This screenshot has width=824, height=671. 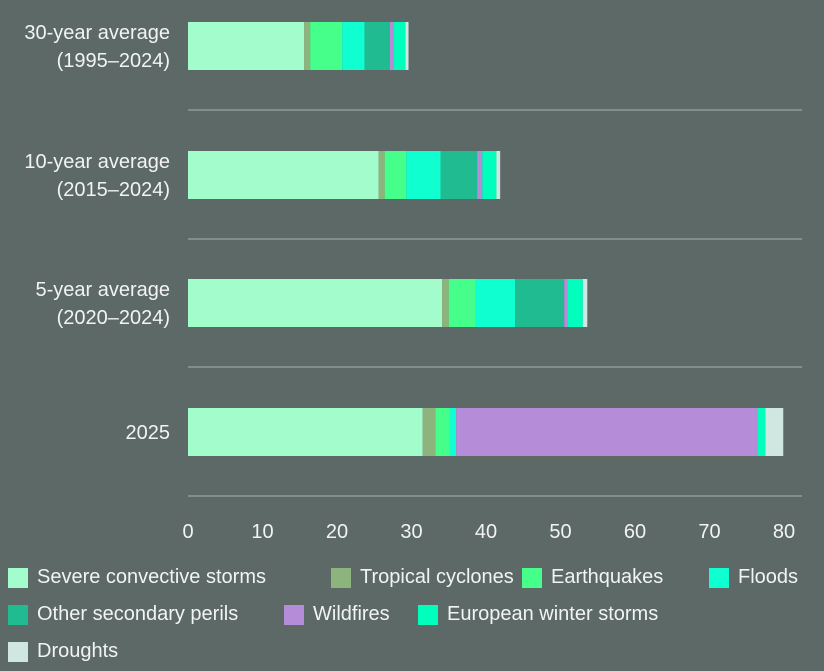 I want to click on legend-label: Tropical cyclones, so click(x=437, y=577).